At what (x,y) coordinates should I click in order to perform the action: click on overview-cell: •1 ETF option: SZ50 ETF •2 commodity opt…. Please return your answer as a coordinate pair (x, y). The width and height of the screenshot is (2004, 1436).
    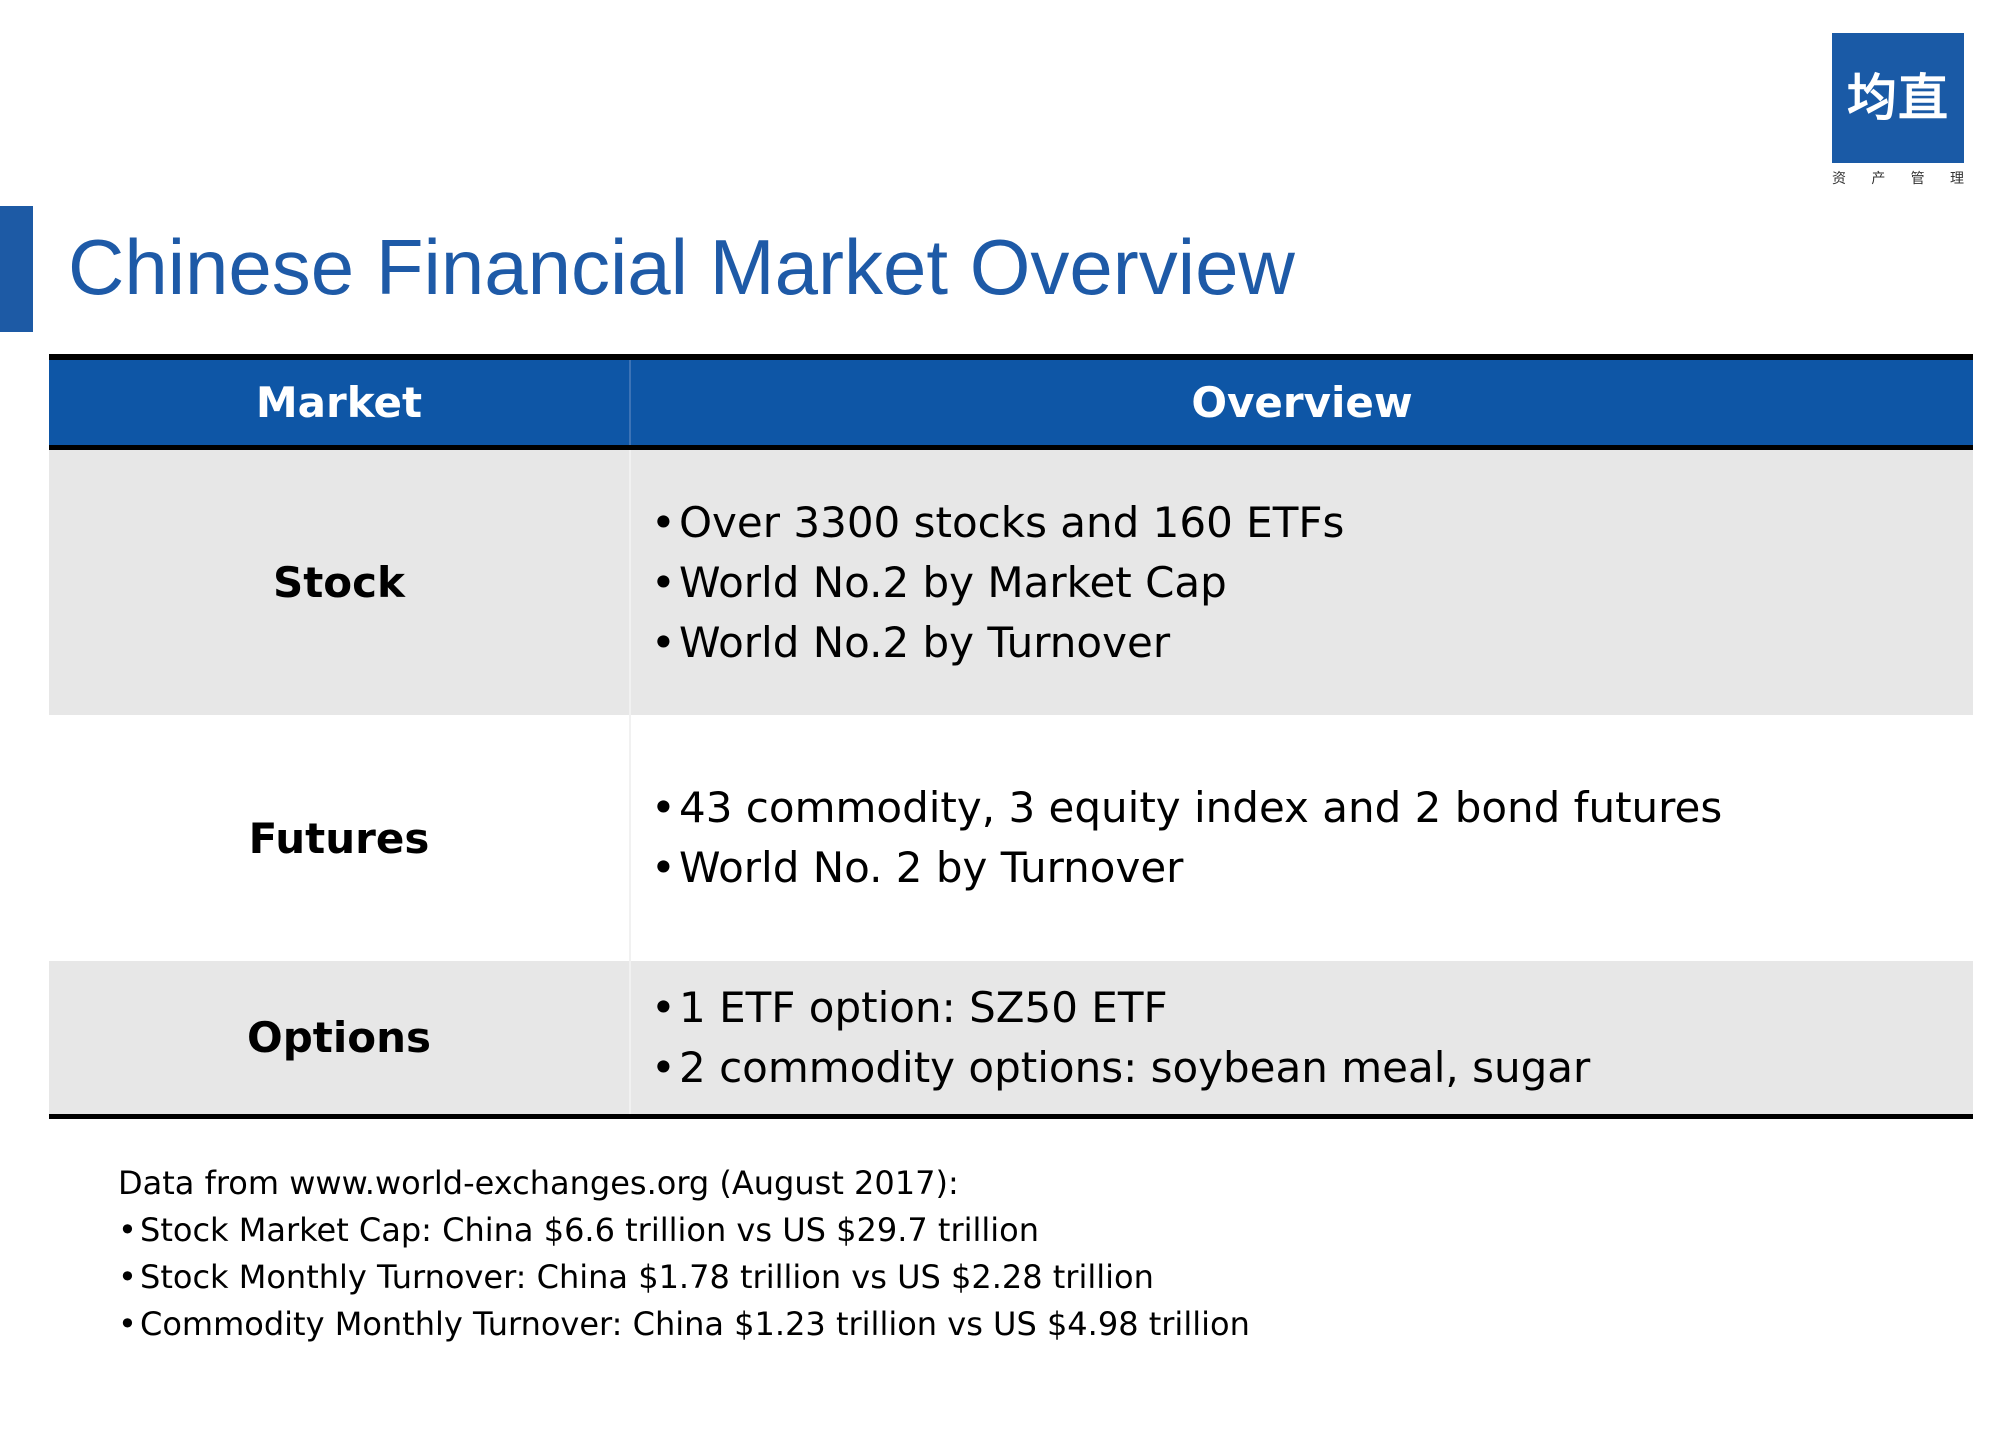
    Looking at the image, I should click on (1301, 1039).